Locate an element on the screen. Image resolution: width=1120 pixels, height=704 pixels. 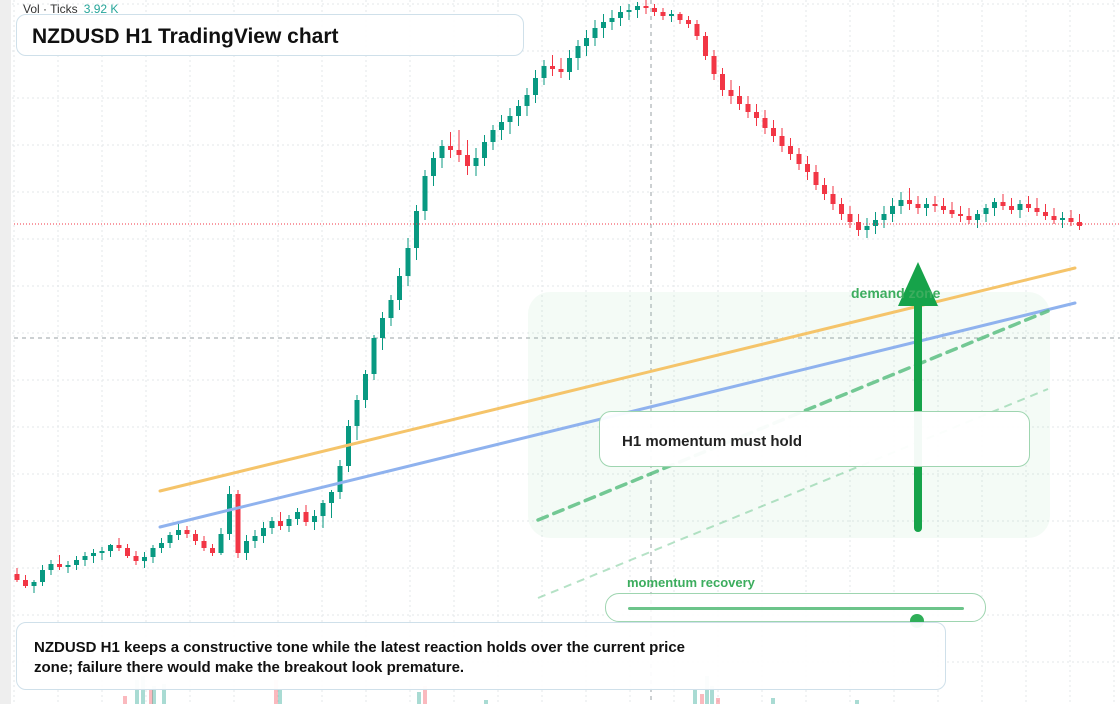
volume-indicator: Vol · Ticks 3.92 K is located at coordinates (70, 9).